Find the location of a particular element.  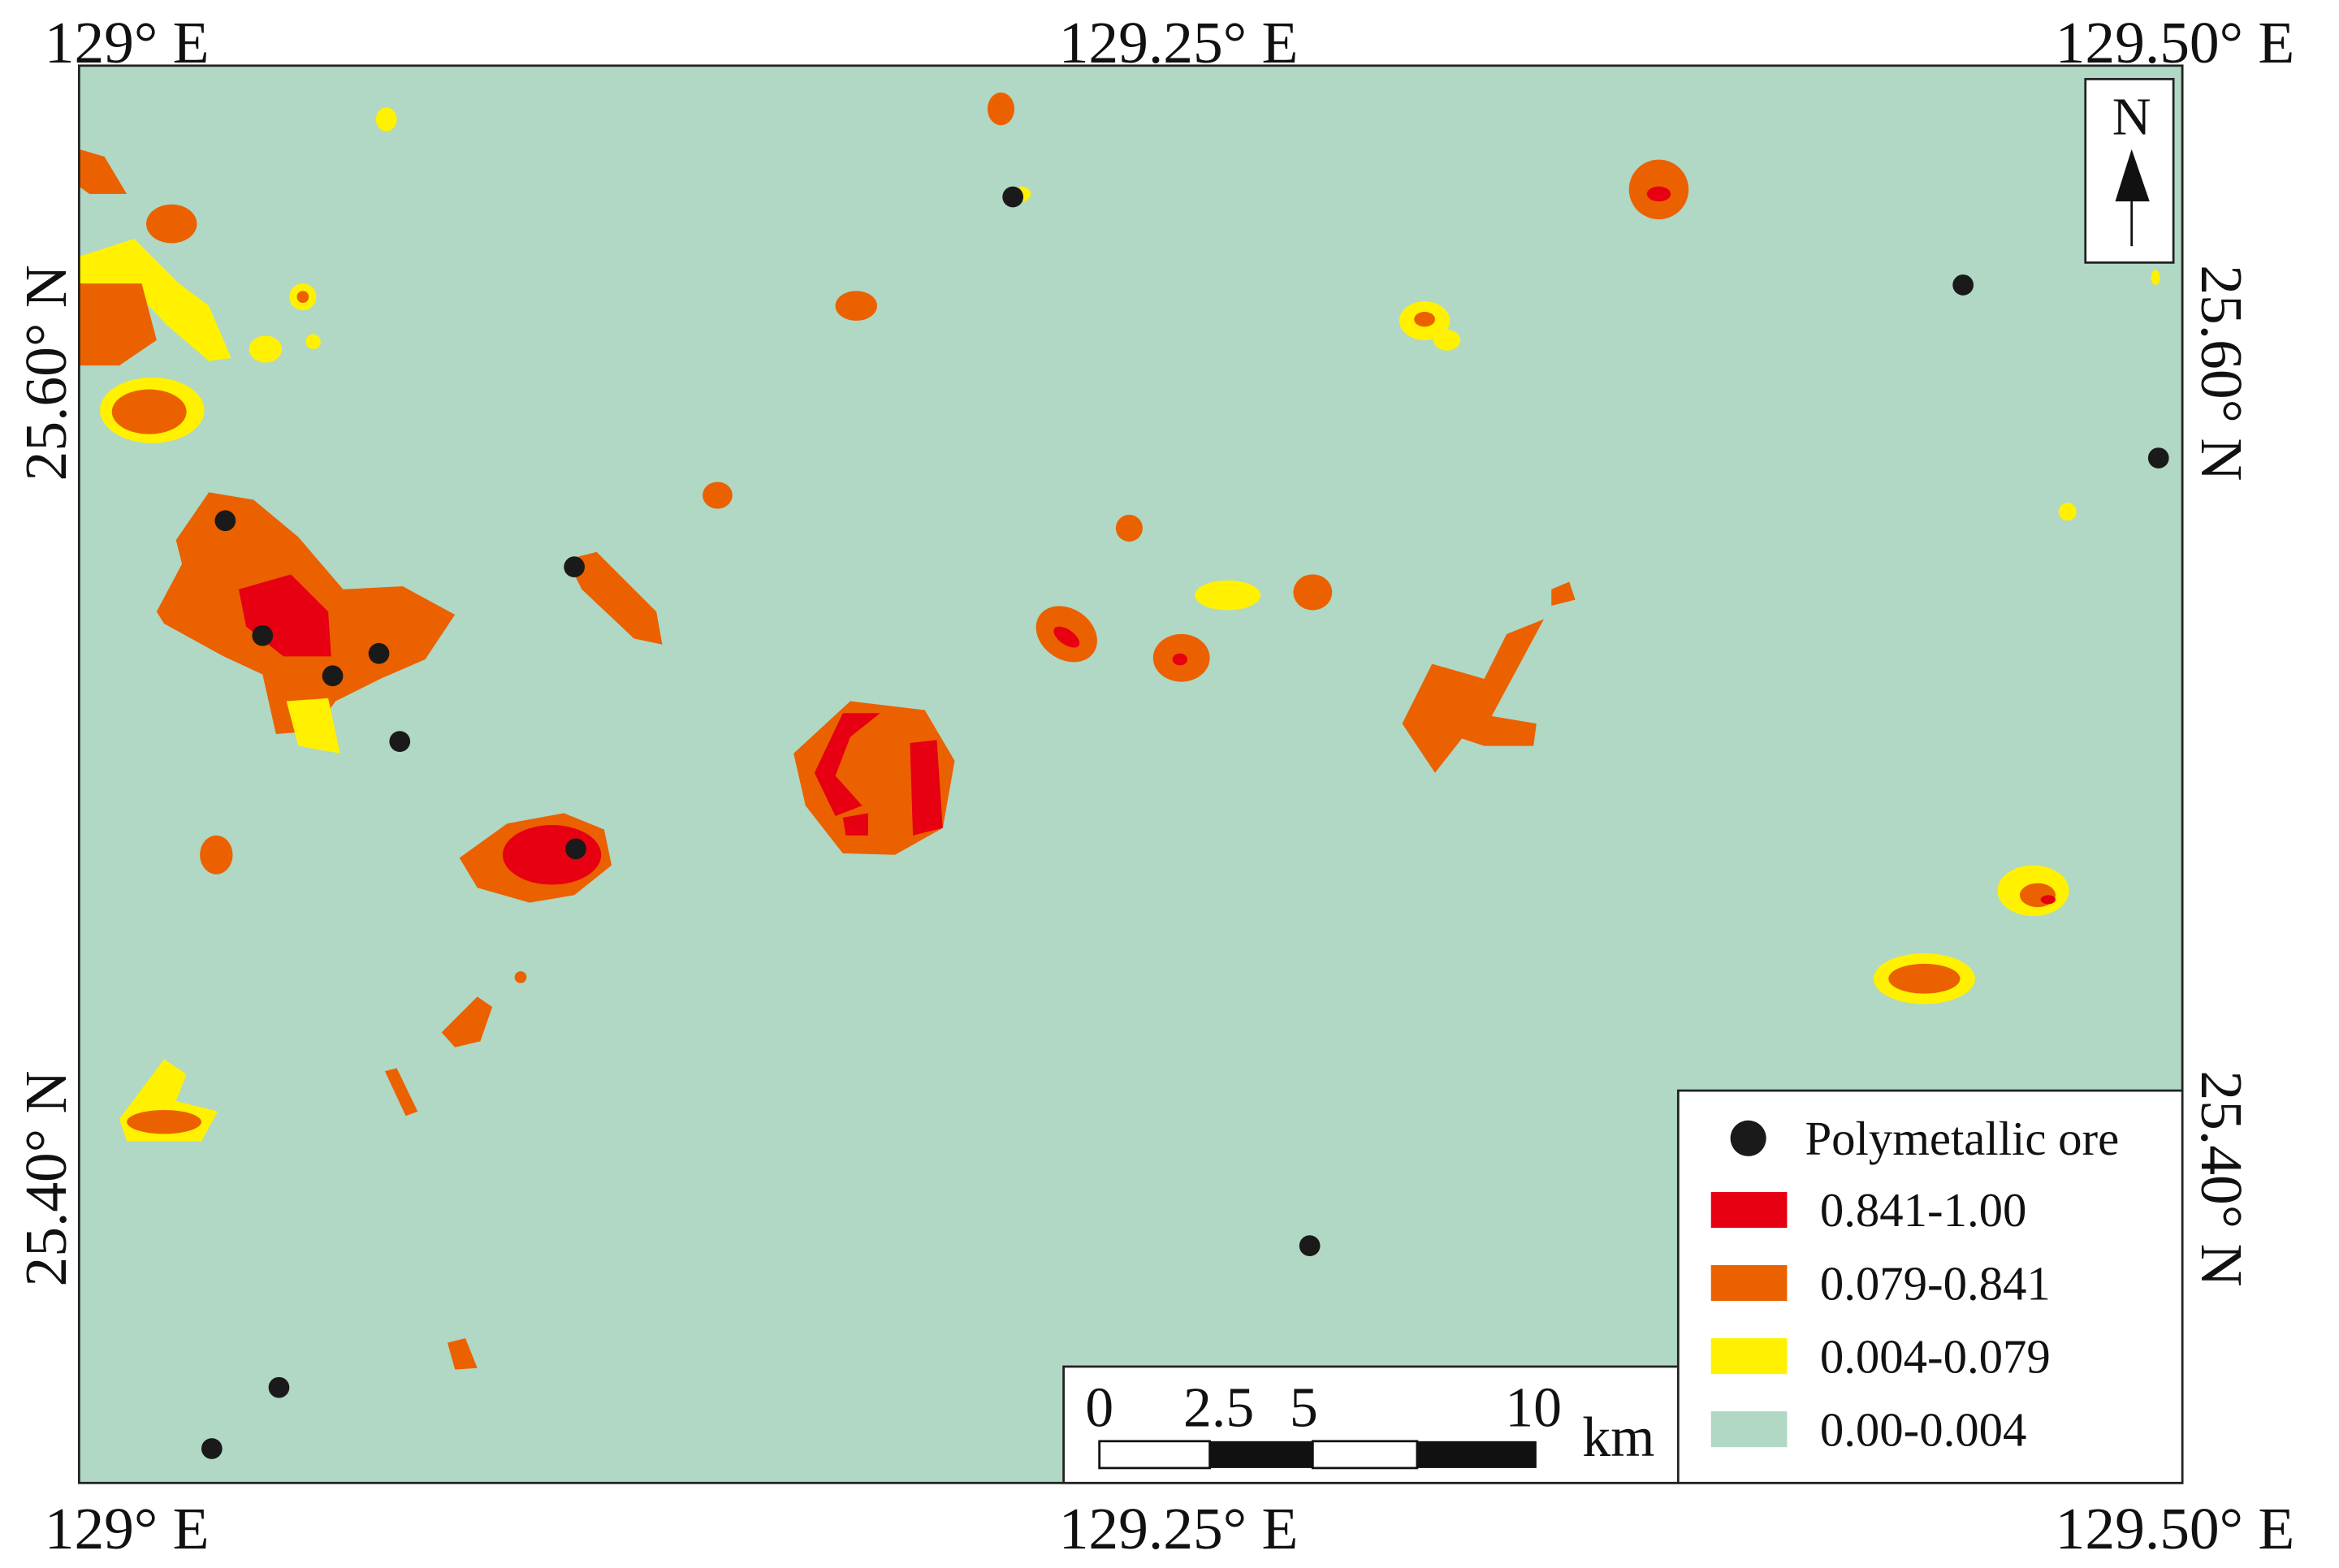

top-label: 129° E is located at coordinates (128, 43).